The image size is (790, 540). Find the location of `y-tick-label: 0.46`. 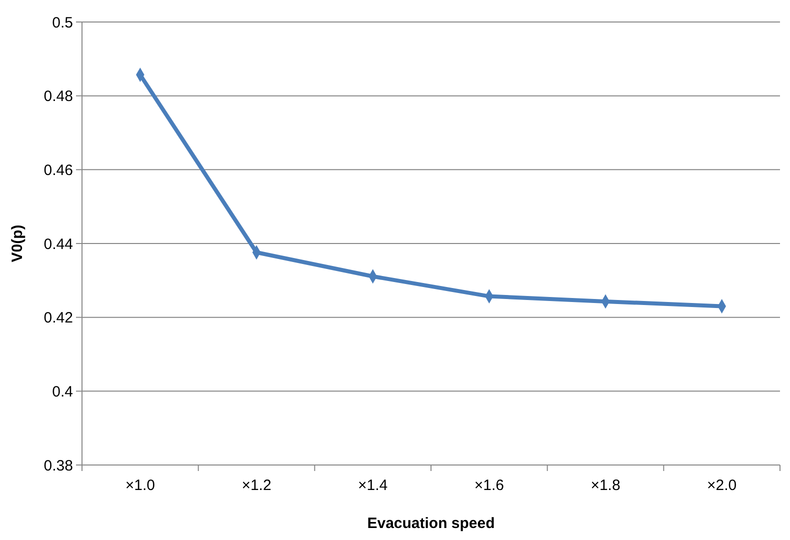

y-tick-label: 0.46 is located at coordinates (58, 170).